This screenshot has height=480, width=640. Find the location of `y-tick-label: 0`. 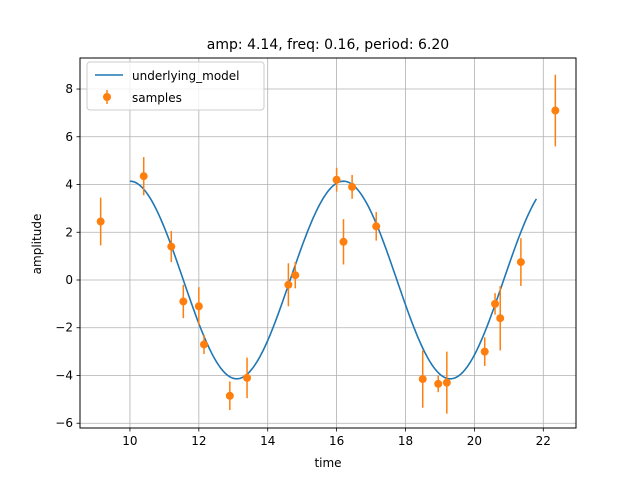

y-tick-label: 0 is located at coordinates (69, 280).